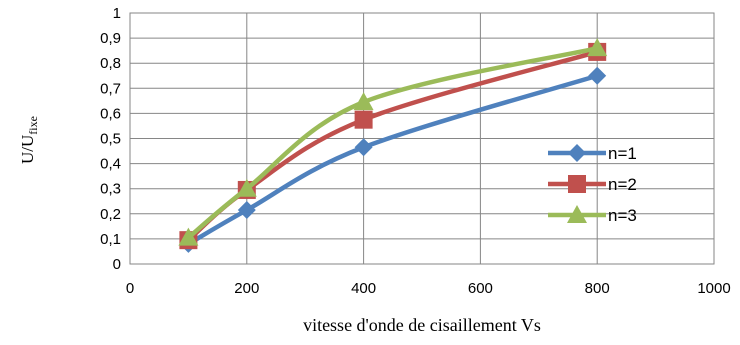  Describe the element at coordinates (110, 63) in the screenshot. I see `y-tick-label: 0,8` at that location.